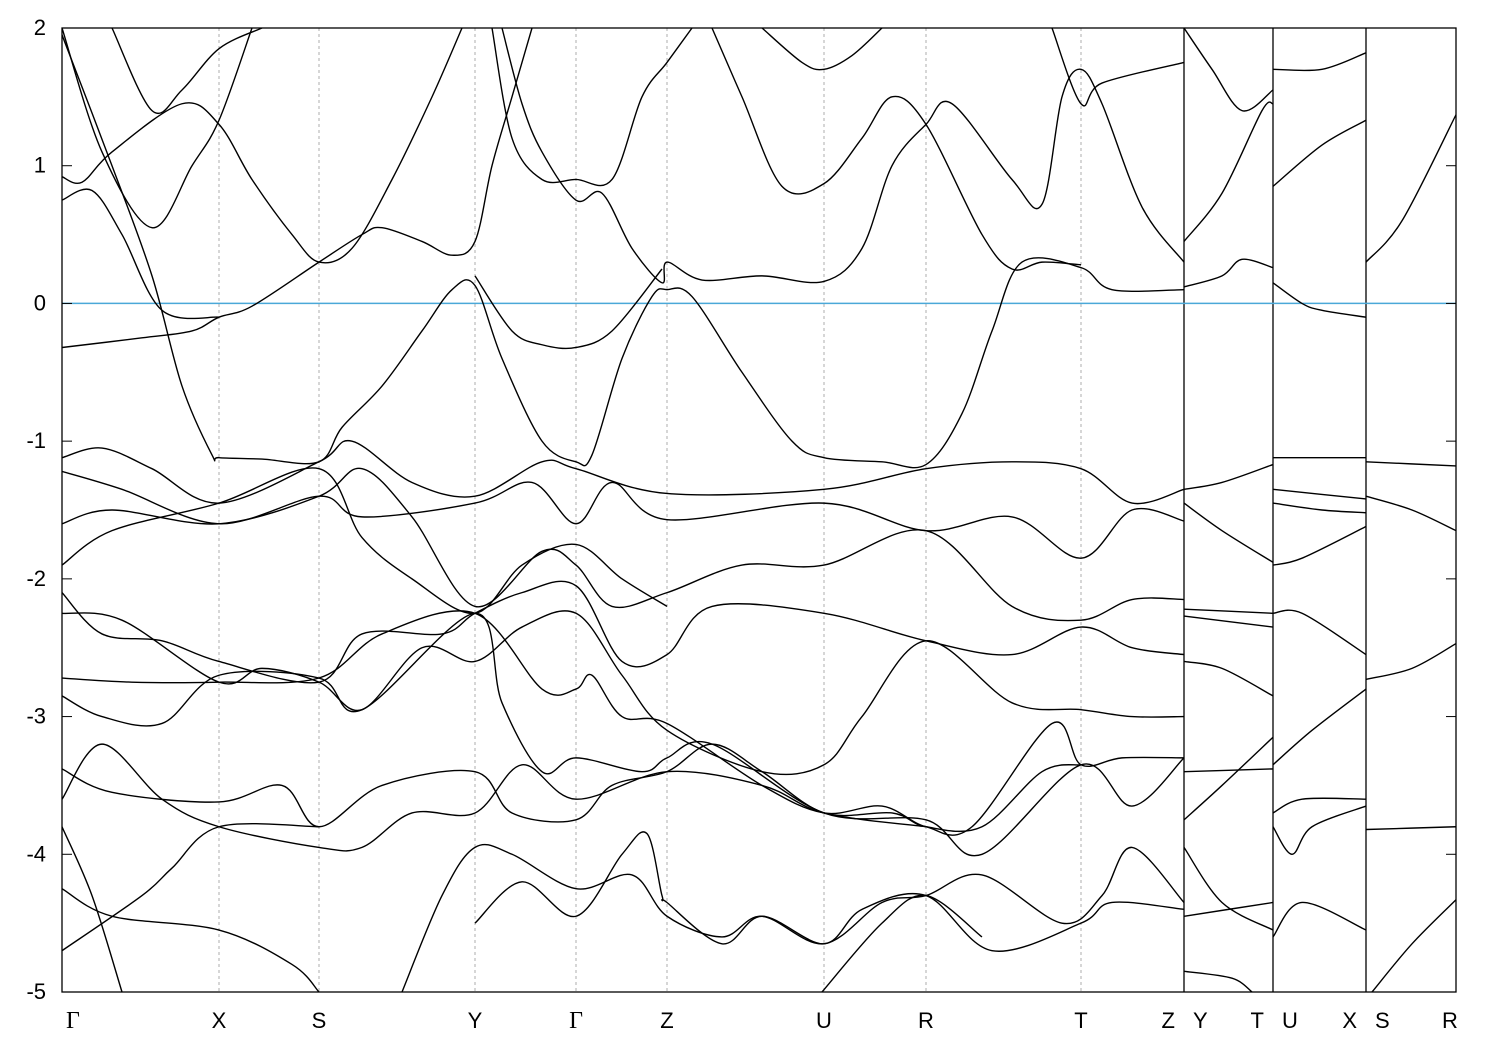 This screenshot has width=1500, height=1050. I want to click on y-tick-label: 2, so click(40, 27).